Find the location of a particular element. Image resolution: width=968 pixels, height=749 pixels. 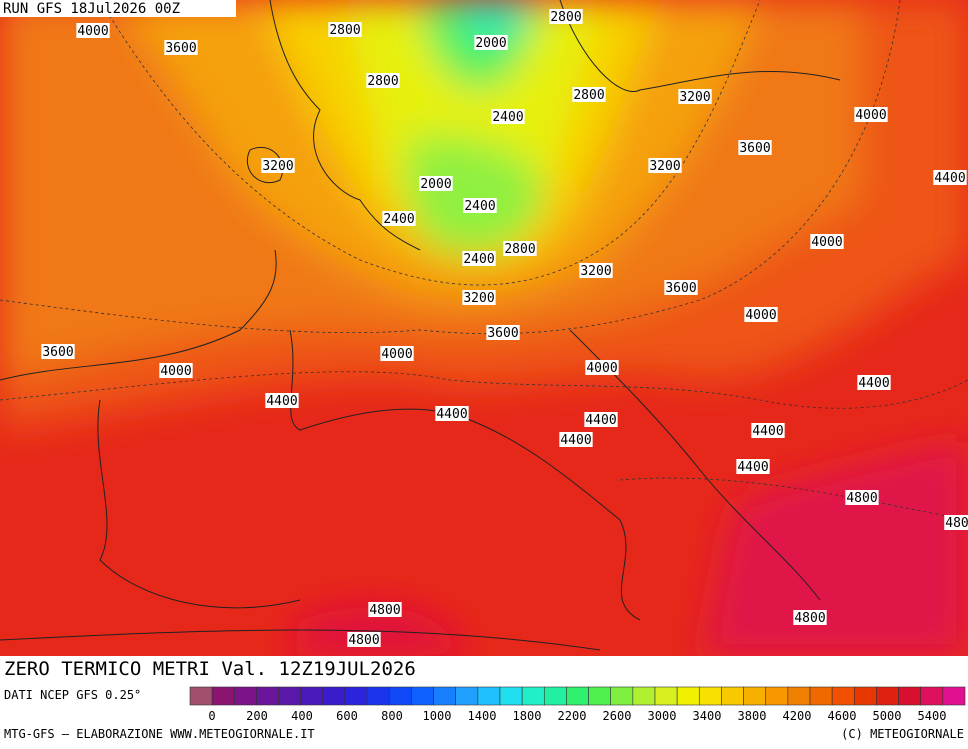

legend-label: 2200 is located at coordinates (572, 716).